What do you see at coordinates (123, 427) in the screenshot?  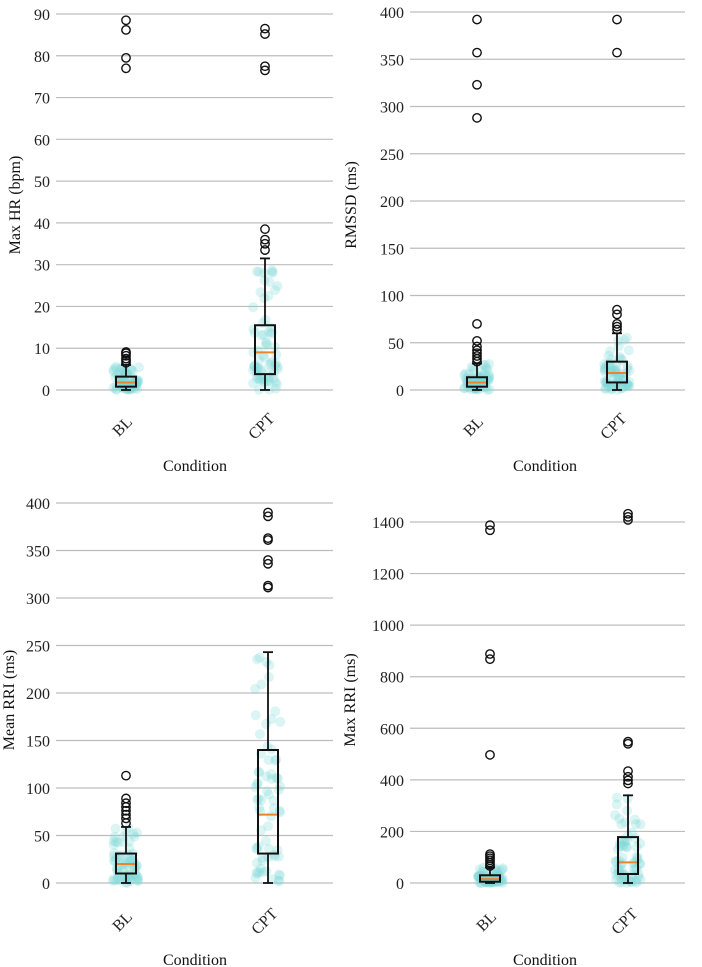 I see `x-tick-label: BL` at bounding box center [123, 427].